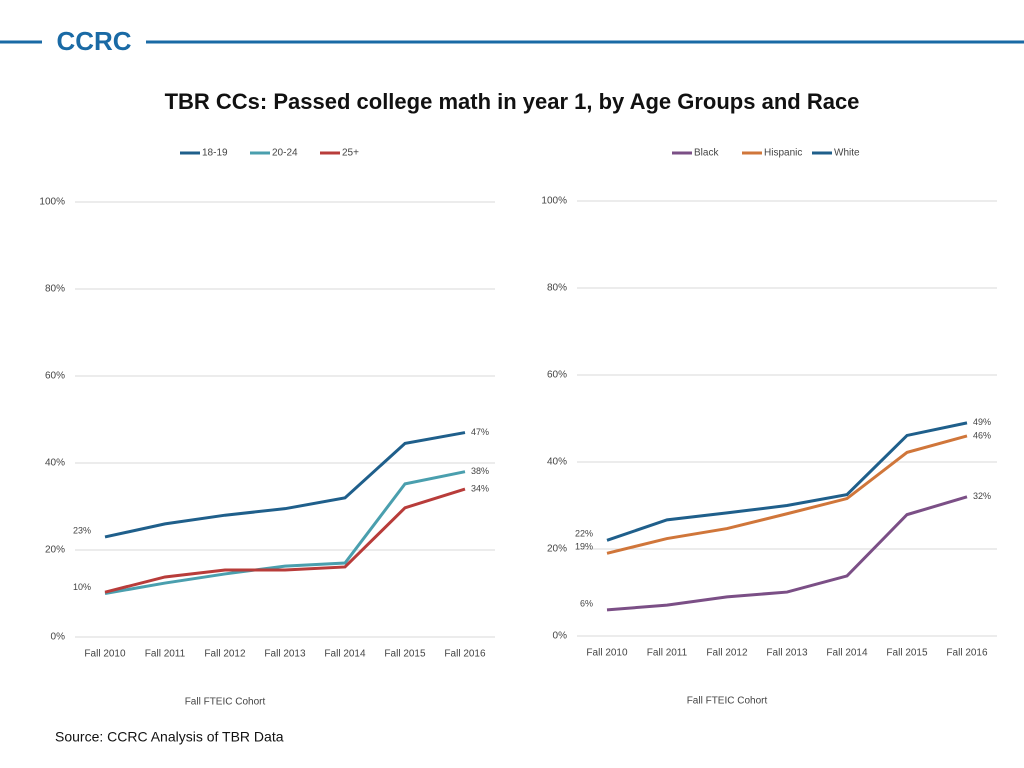 The image size is (1024, 768). What do you see at coordinates (982, 435) in the screenshot?
I see `data-label: 46%` at bounding box center [982, 435].